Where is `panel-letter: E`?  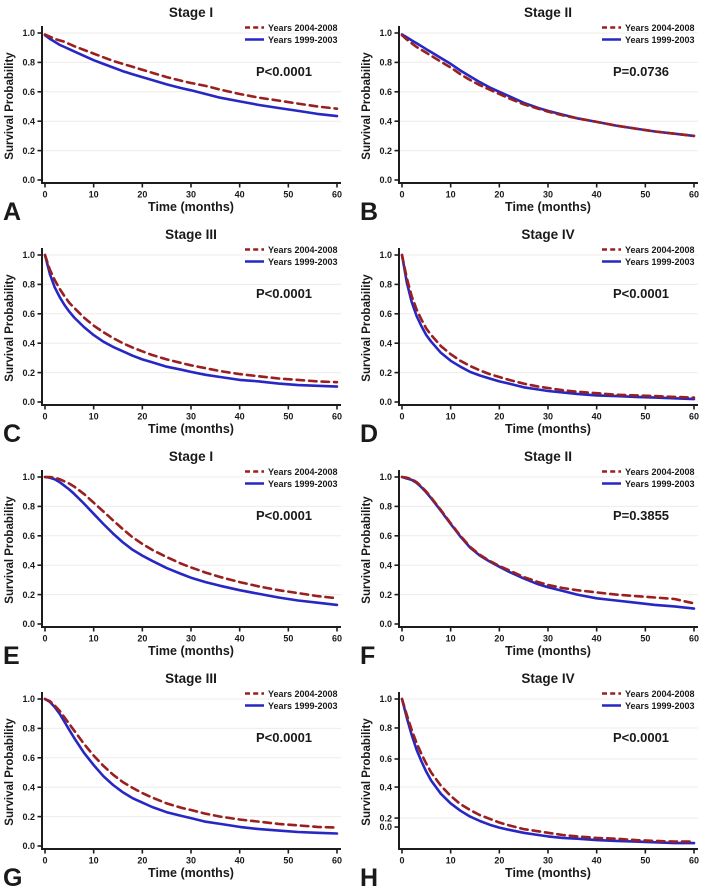 panel-letter: E is located at coordinates (11, 654).